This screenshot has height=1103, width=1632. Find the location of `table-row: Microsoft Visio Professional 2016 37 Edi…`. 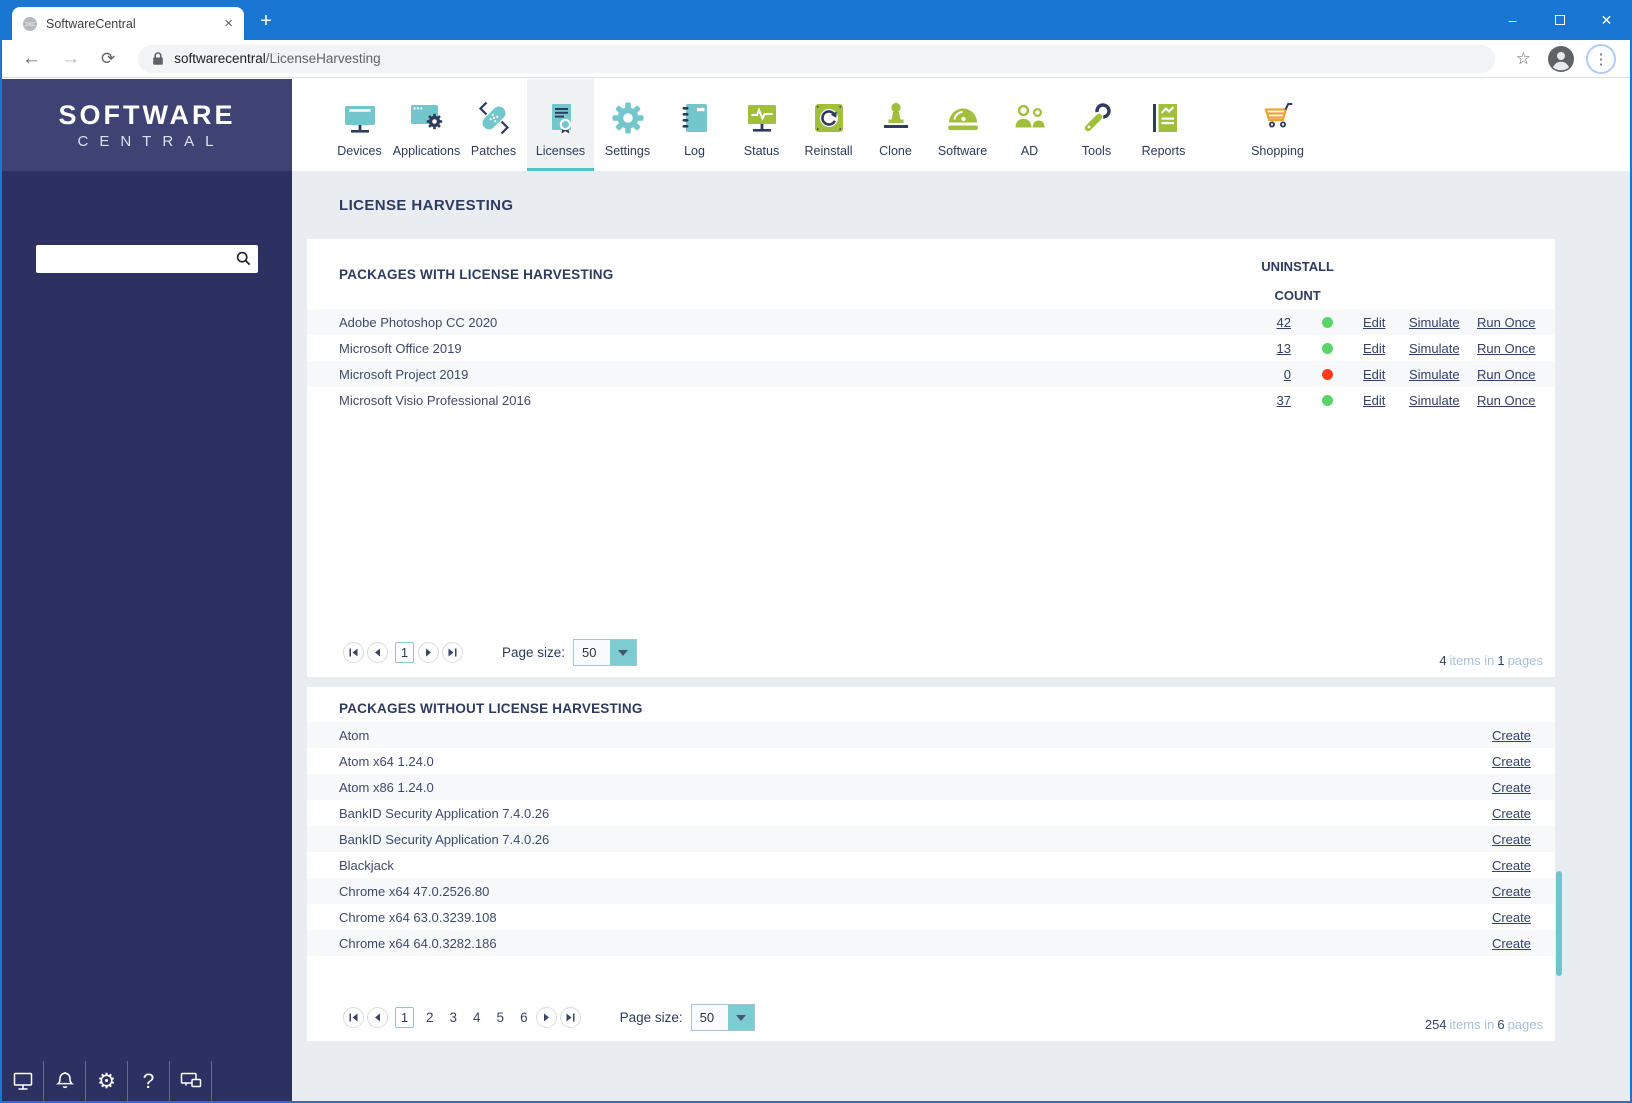

table-row: Microsoft Visio Professional 2016 37 Edi… is located at coordinates (931, 400).